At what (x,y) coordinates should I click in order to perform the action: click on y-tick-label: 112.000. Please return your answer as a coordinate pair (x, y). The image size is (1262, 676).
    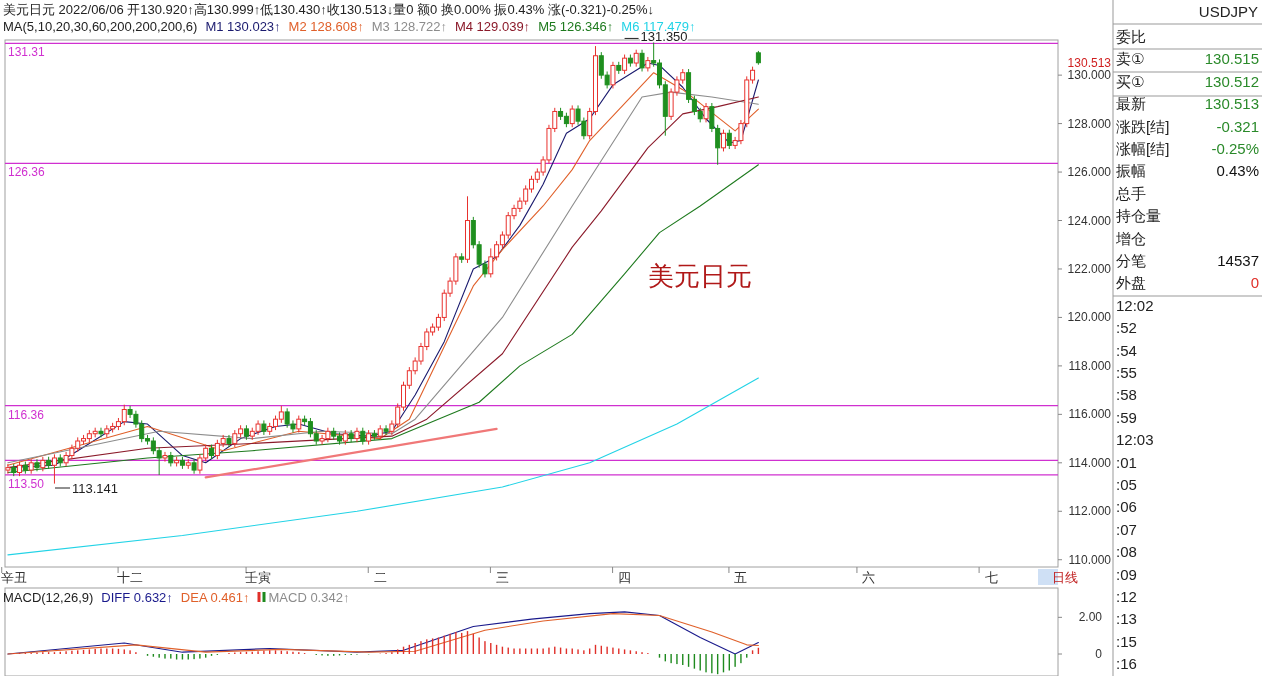
    Looking at the image, I should click on (1090, 511).